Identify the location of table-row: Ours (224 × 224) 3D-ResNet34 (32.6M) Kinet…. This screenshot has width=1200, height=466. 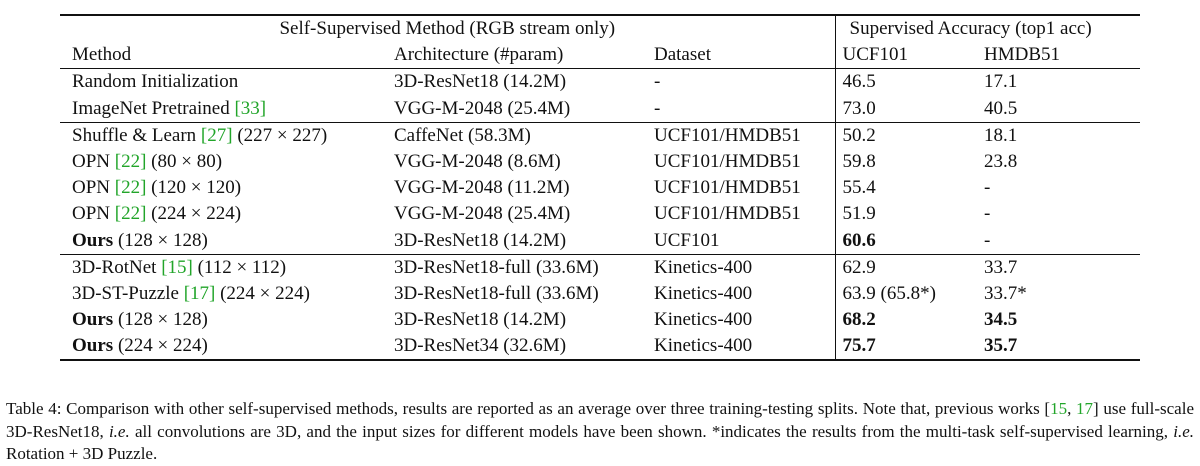
(600, 347).